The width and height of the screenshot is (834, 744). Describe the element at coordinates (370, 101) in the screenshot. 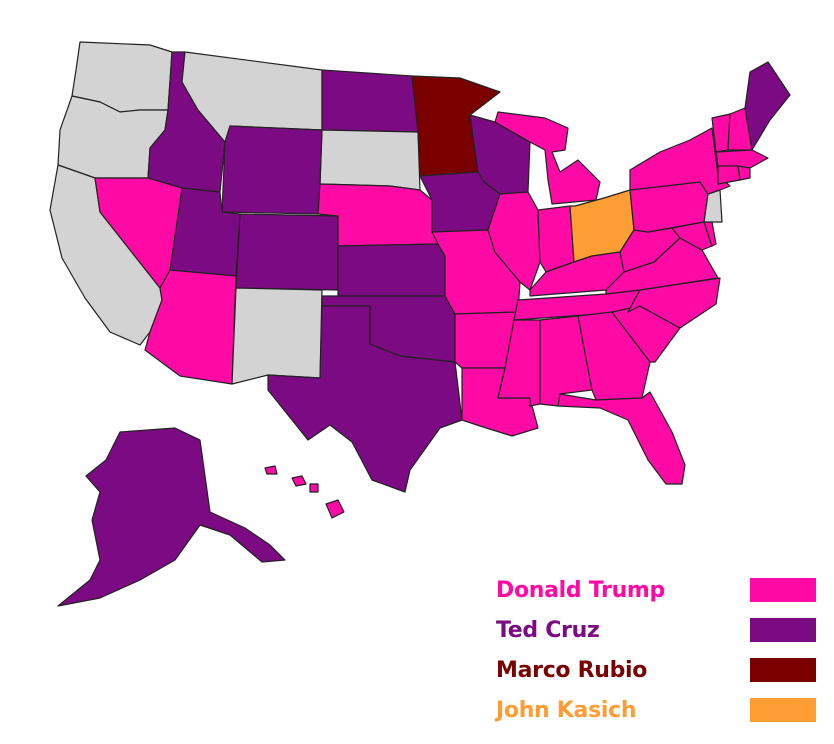

I see `state-north-dakota` at that location.